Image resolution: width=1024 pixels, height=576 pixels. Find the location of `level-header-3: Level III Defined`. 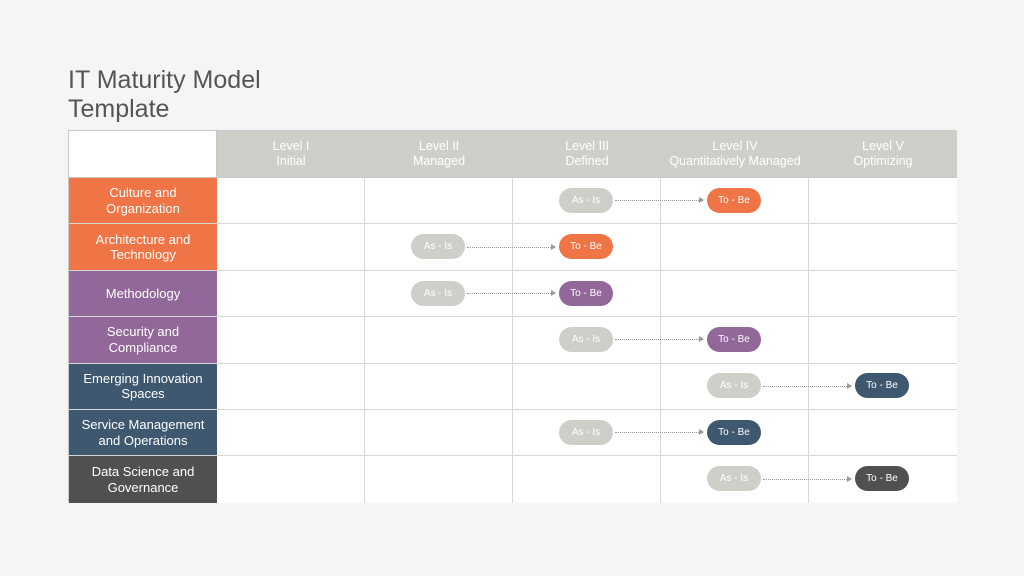

level-header-3: Level III Defined is located at coordinates (587, 154).